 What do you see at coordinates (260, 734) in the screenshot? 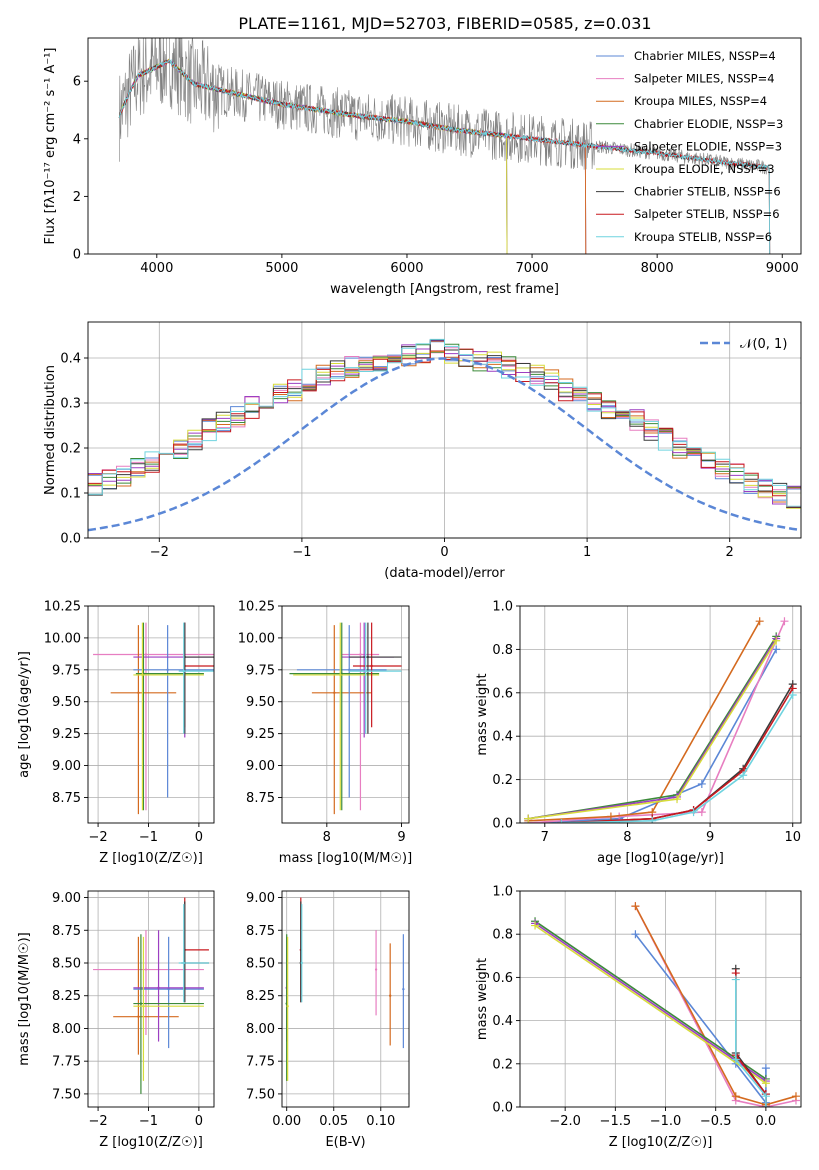
I see `y-tick-label: 9.25` at bounding box center [260, 734].